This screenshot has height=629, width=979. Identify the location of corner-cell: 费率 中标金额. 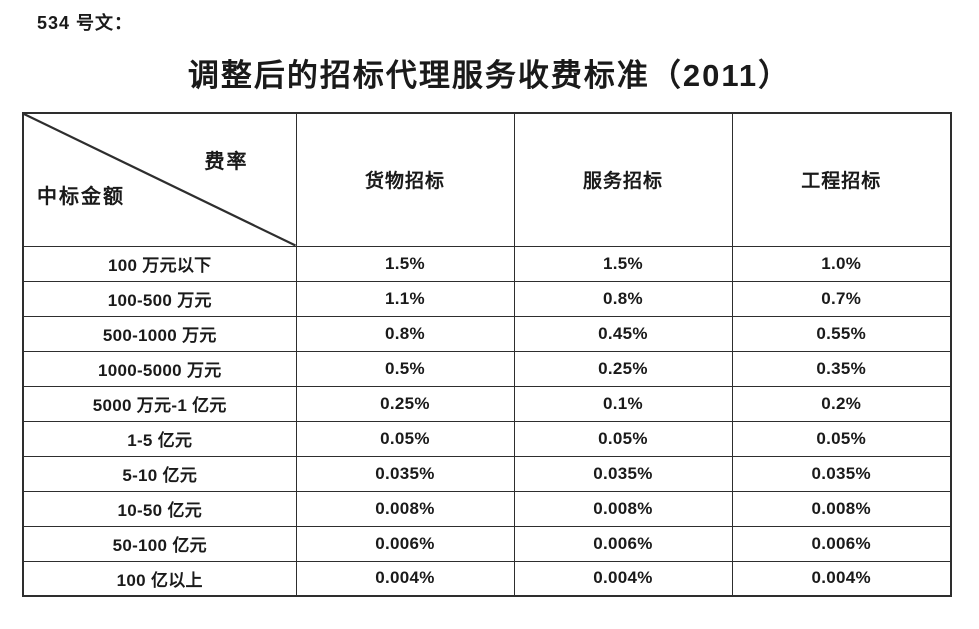
(159, 179).